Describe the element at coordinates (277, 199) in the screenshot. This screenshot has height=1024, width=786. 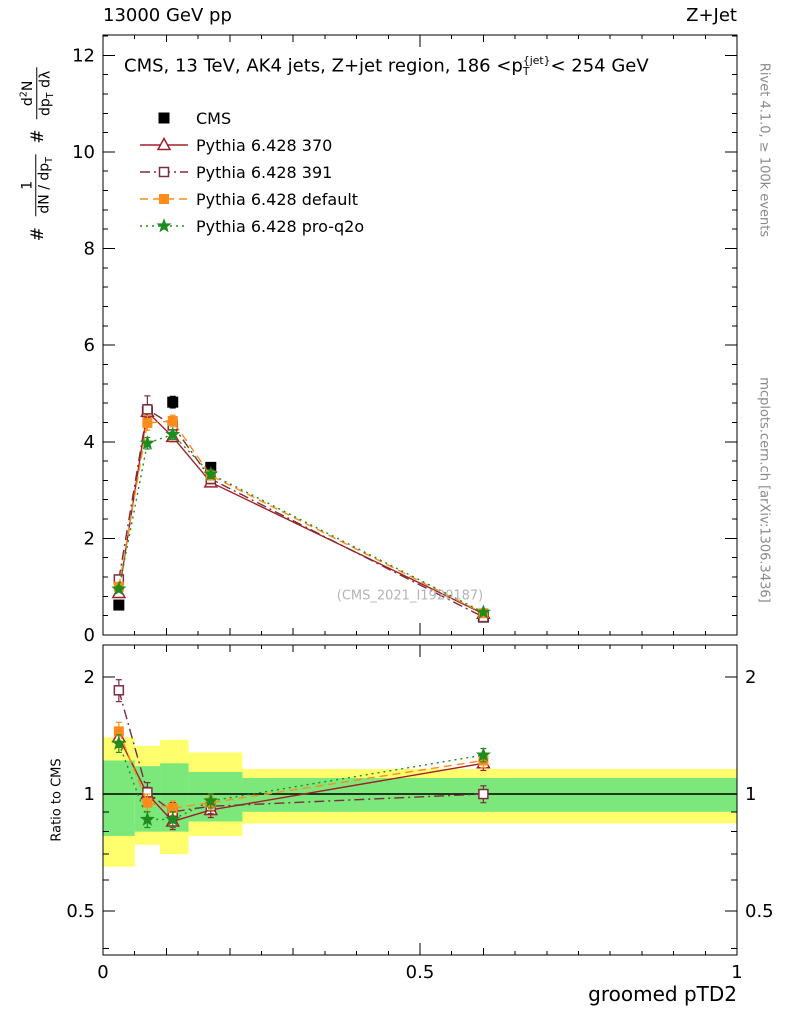
I see `svg-text: Pythia 6.428 default` at that location.